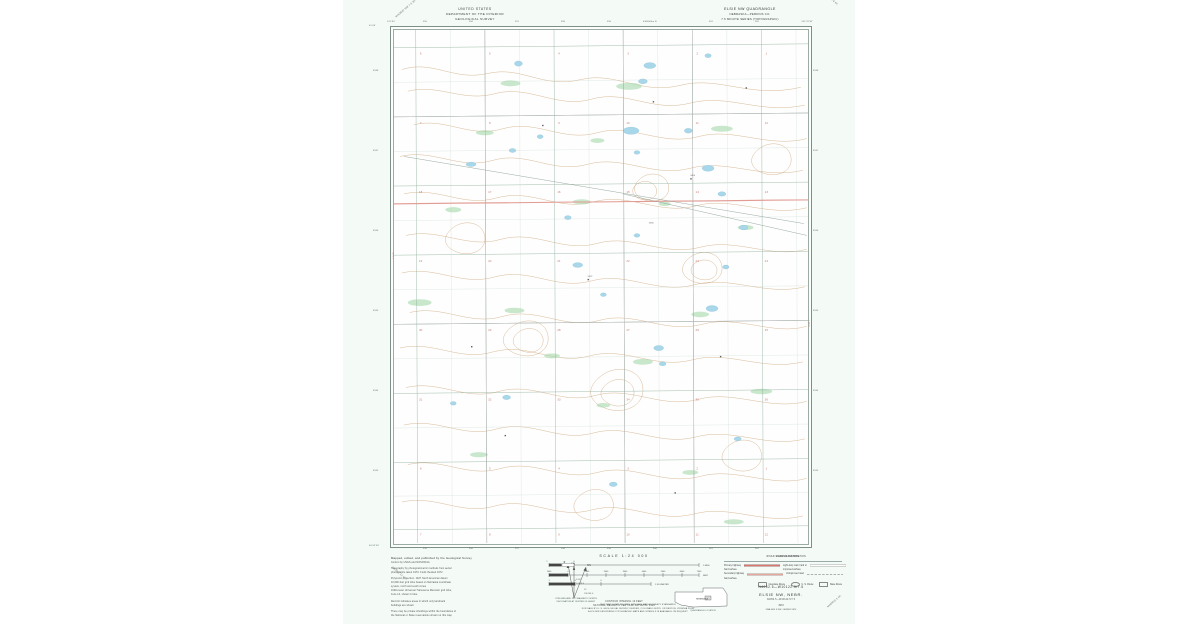 The width and height of the screenshot is (1200, 630). What do you see at coordinates (808, 323) in the screenshot?
I see `township-label-right: T. 11 N.` at bounding box center [808, 323].